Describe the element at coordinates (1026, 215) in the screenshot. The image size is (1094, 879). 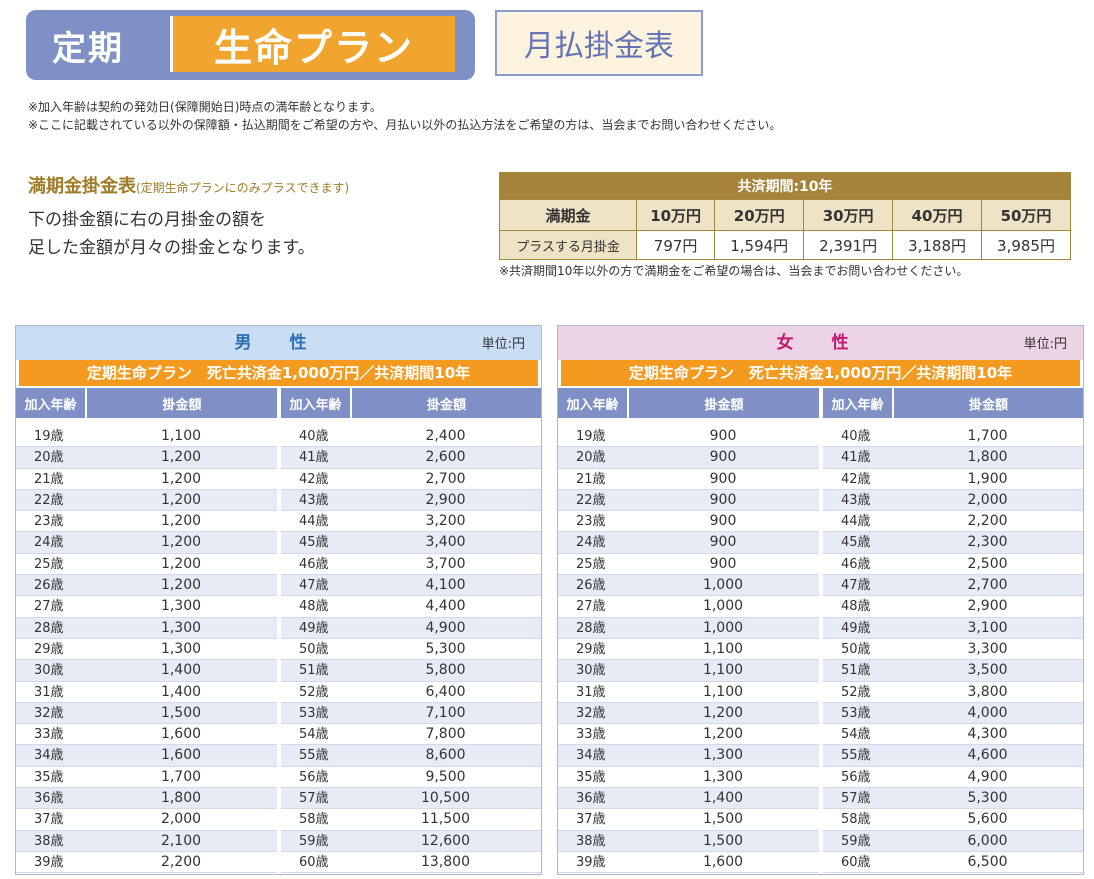
I see `maturity-amount: 50万円` at that location.